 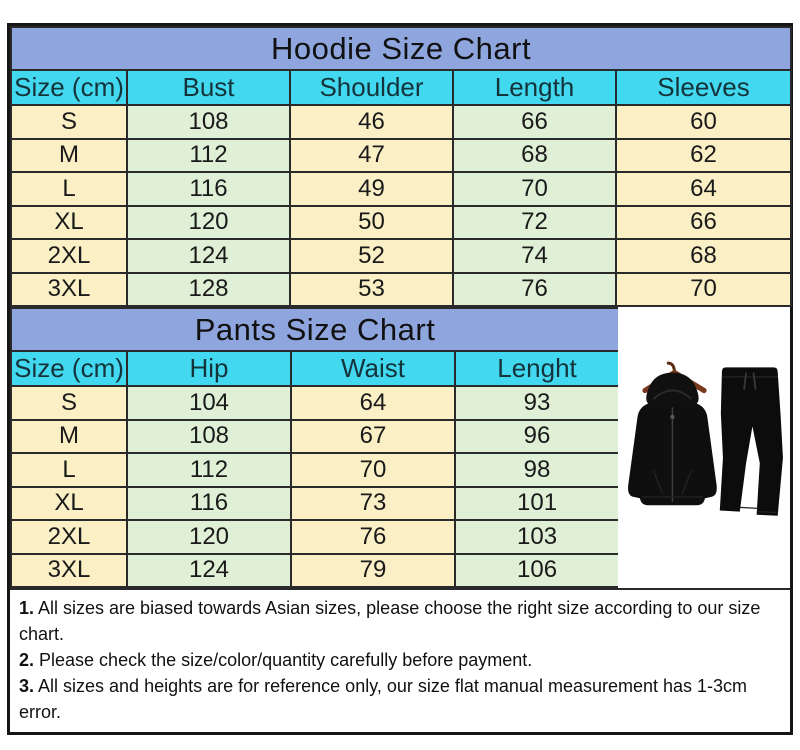 I want to click on table-cell: 98, so click(x=537, y=470).